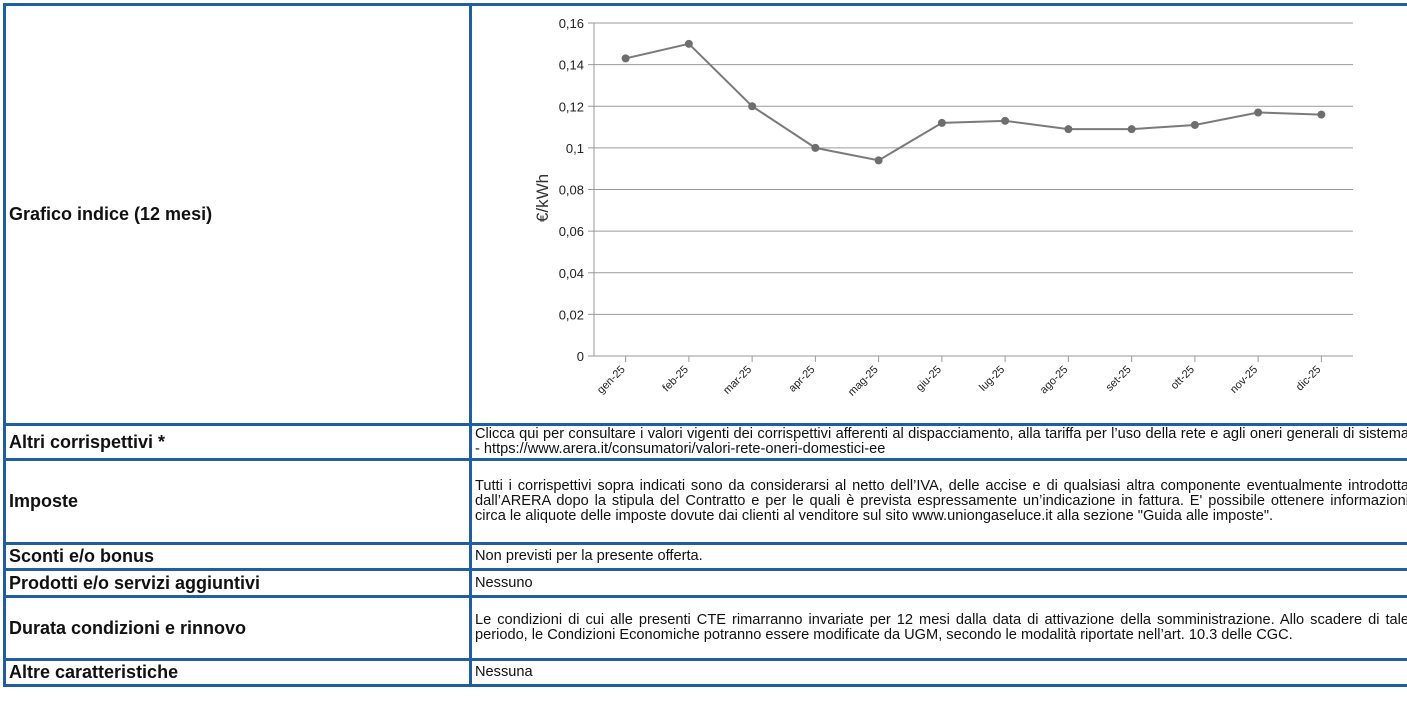  I want to click on x-tick-label: apr-25, so click(802, 378).